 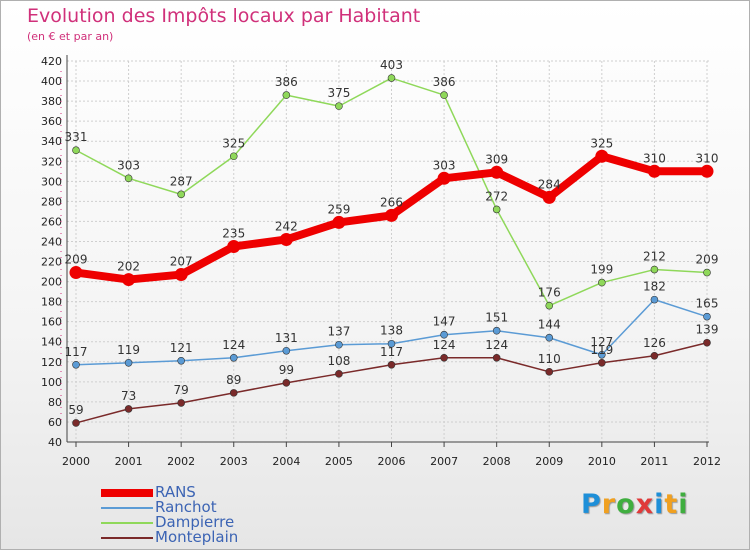 I want to click on data-label: 375, so click(x=338, y=93).